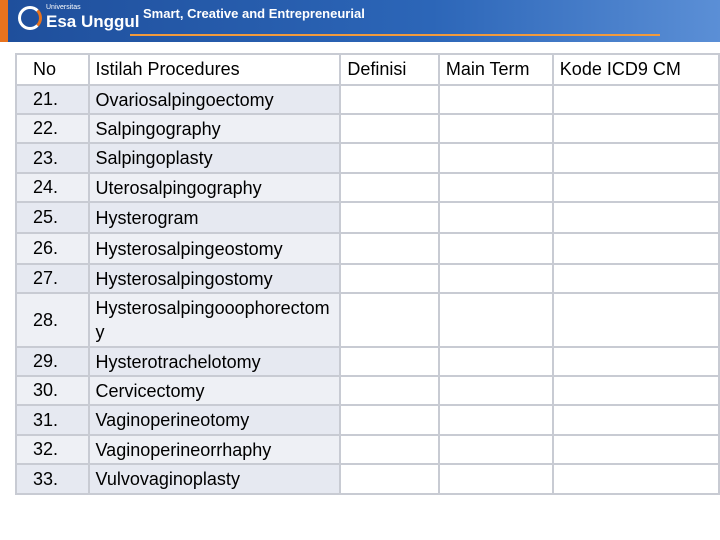 Image resolution: width=720 pixels, height=540 pixels. I want to click on tagline: Smart, Creative and Entrepreneurial, so click(254, 13).